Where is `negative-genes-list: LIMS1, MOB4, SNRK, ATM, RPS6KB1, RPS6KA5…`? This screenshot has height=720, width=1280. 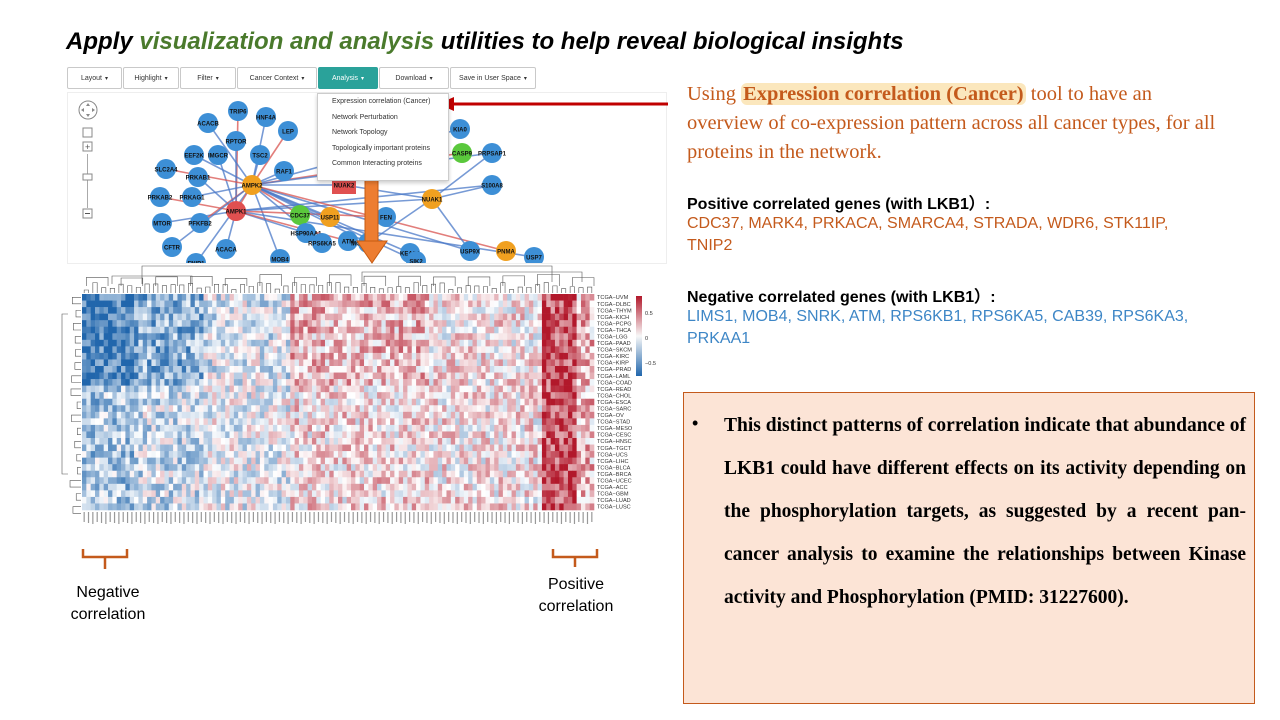 negative-genes-list: LIMS1, MOB4, SNRK, ATM, RPS6KB1, RPS6KA5… is located at coordinates (938, 327).